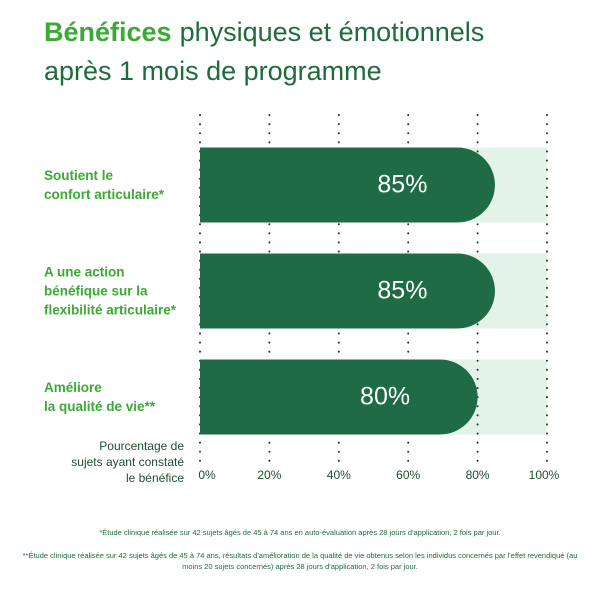 The width and height of the screenshot is (600, 600). What do you see at coordinates (478, 475) in the screenshot?
I see `x-tick-label: 80%` at bounding box center [478, 475].